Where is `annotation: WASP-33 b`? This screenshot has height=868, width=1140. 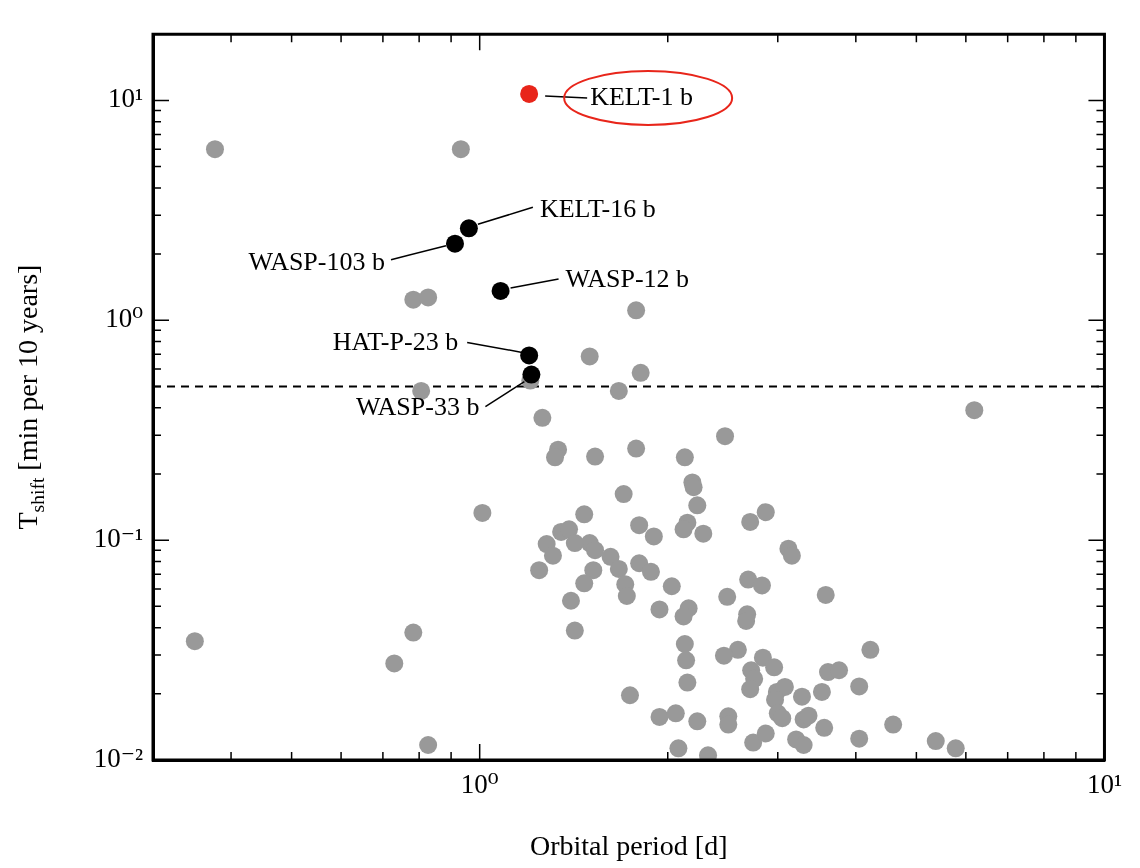
annotation: WASP-33 b is located at coordinates (417, 407).